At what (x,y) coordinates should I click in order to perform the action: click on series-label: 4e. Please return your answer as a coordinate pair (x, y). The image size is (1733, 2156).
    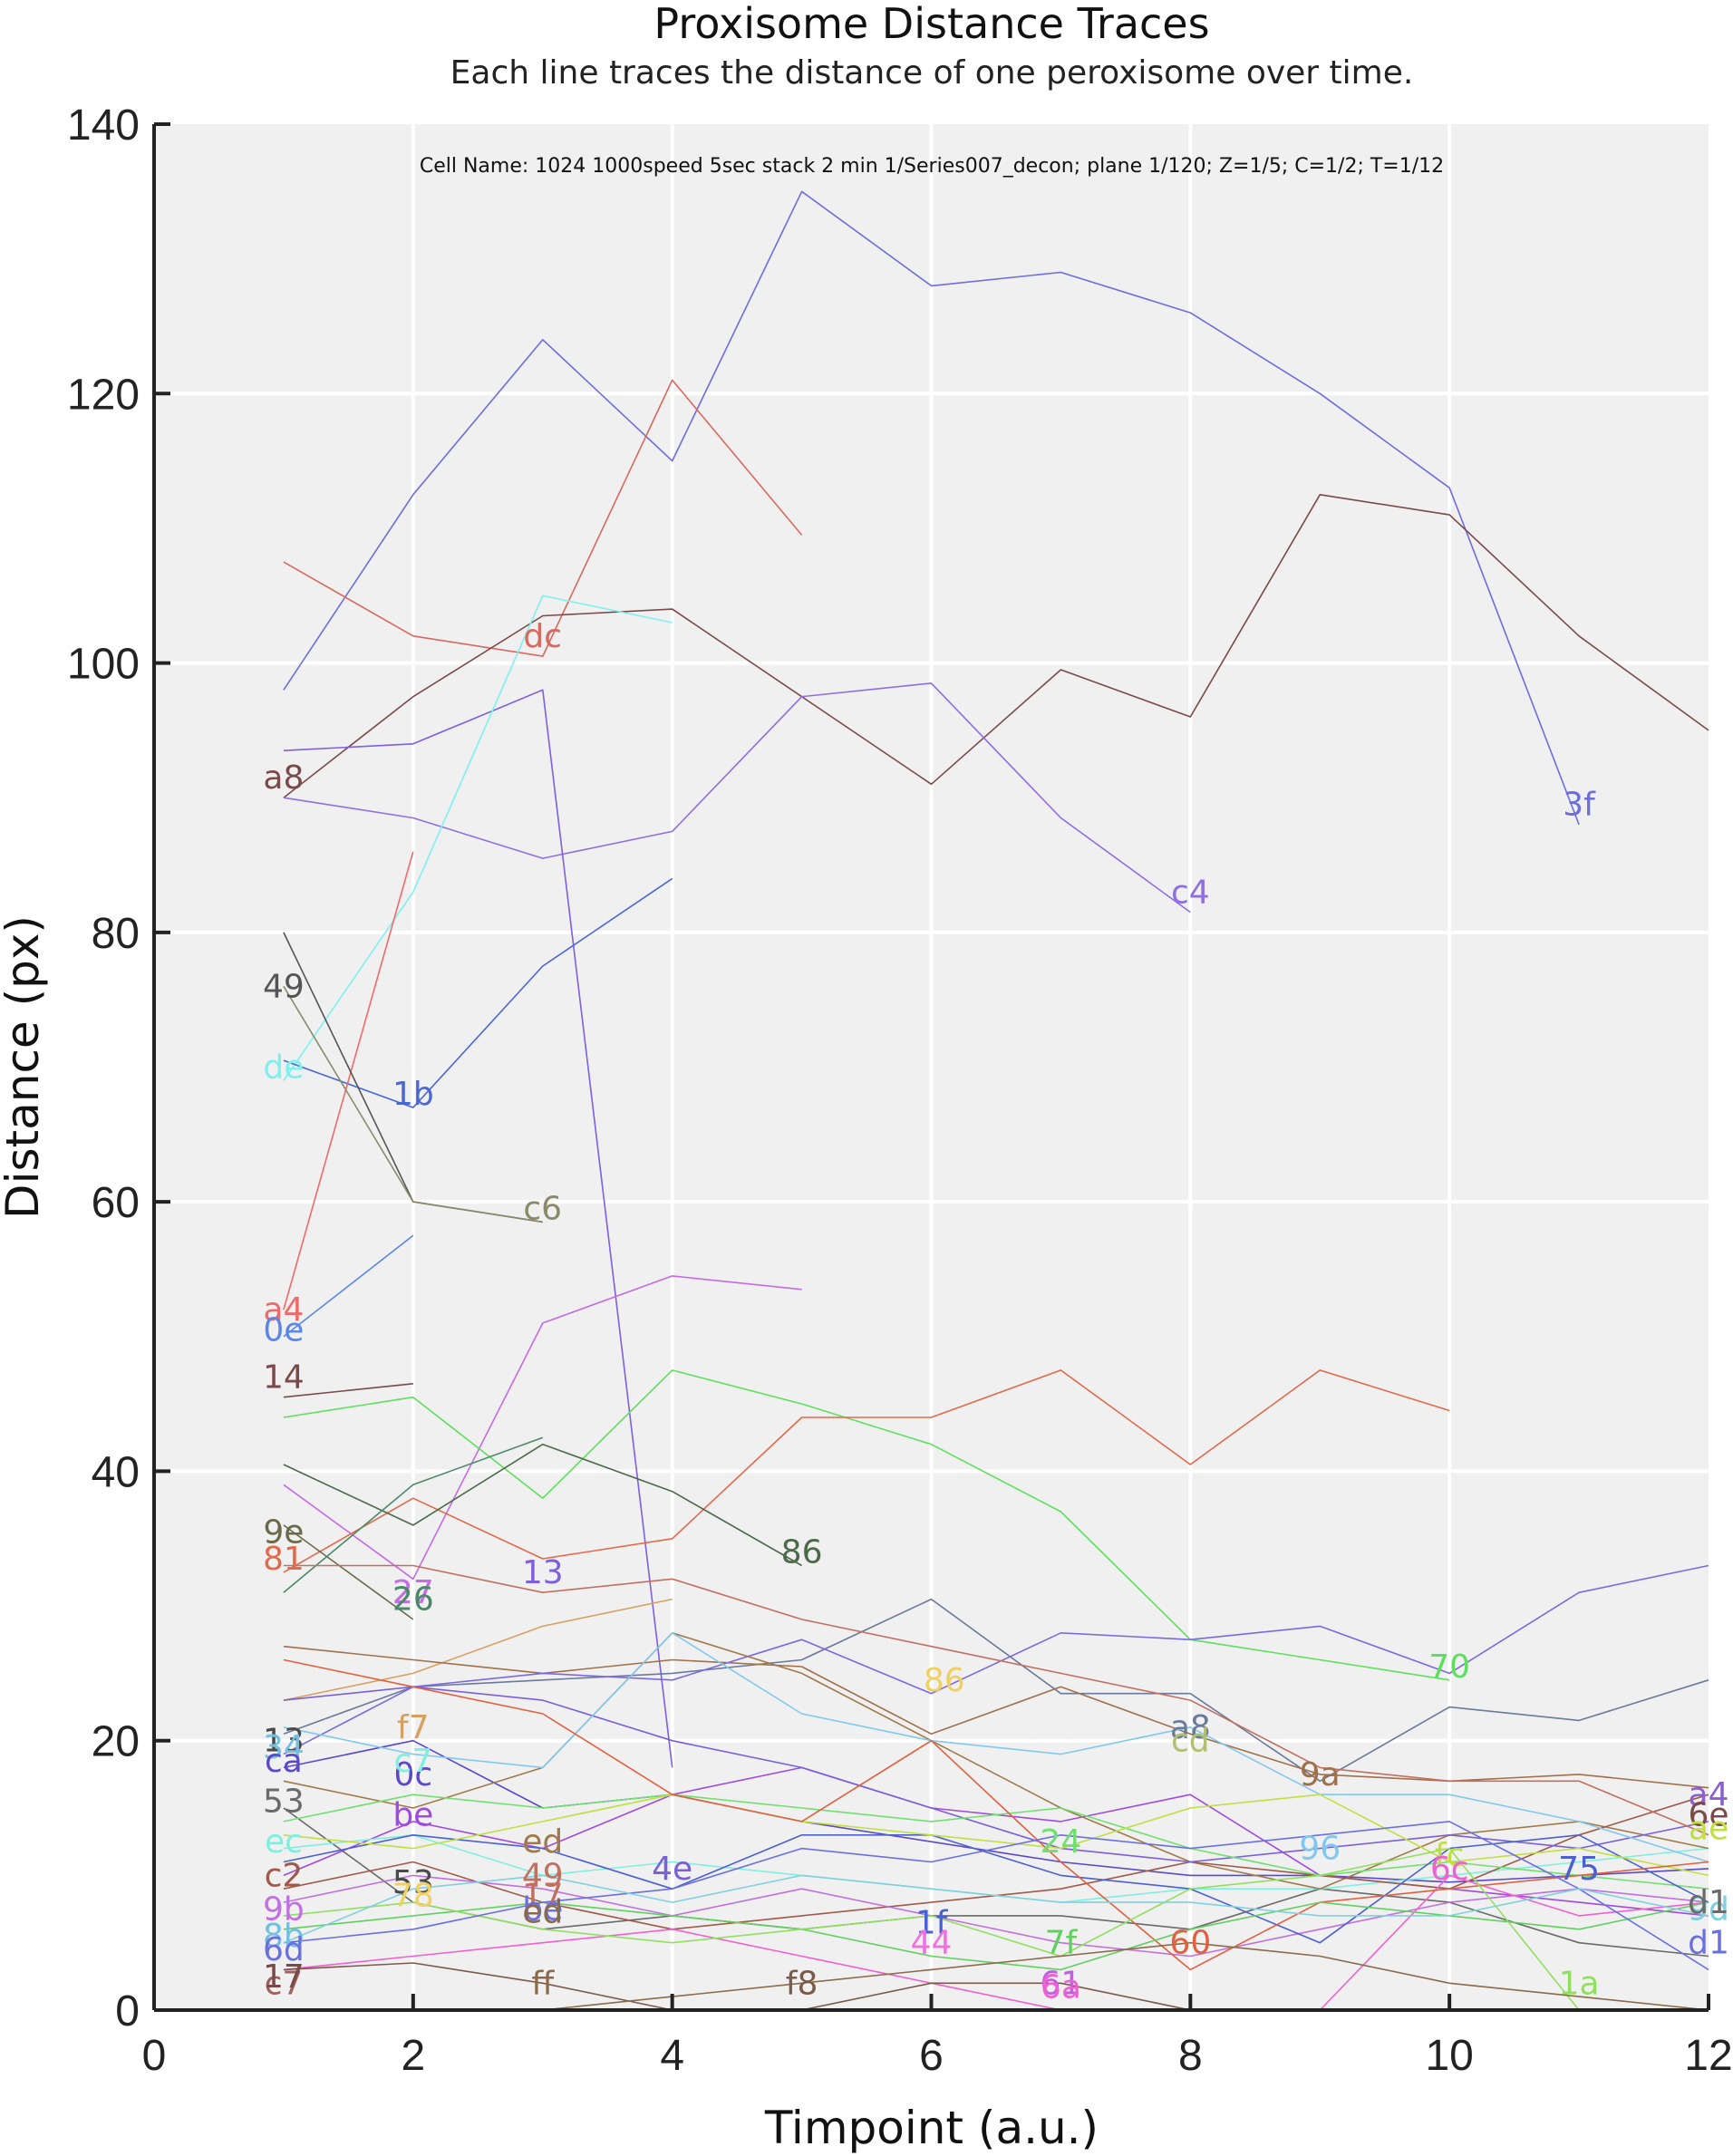
    Looking at the image, I should click on (672, 1869).